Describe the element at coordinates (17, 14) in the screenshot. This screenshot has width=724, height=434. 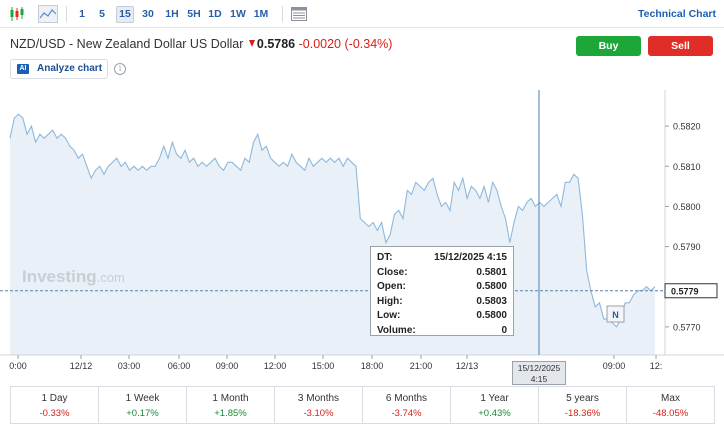
I see `candlestick-icon` at that location.